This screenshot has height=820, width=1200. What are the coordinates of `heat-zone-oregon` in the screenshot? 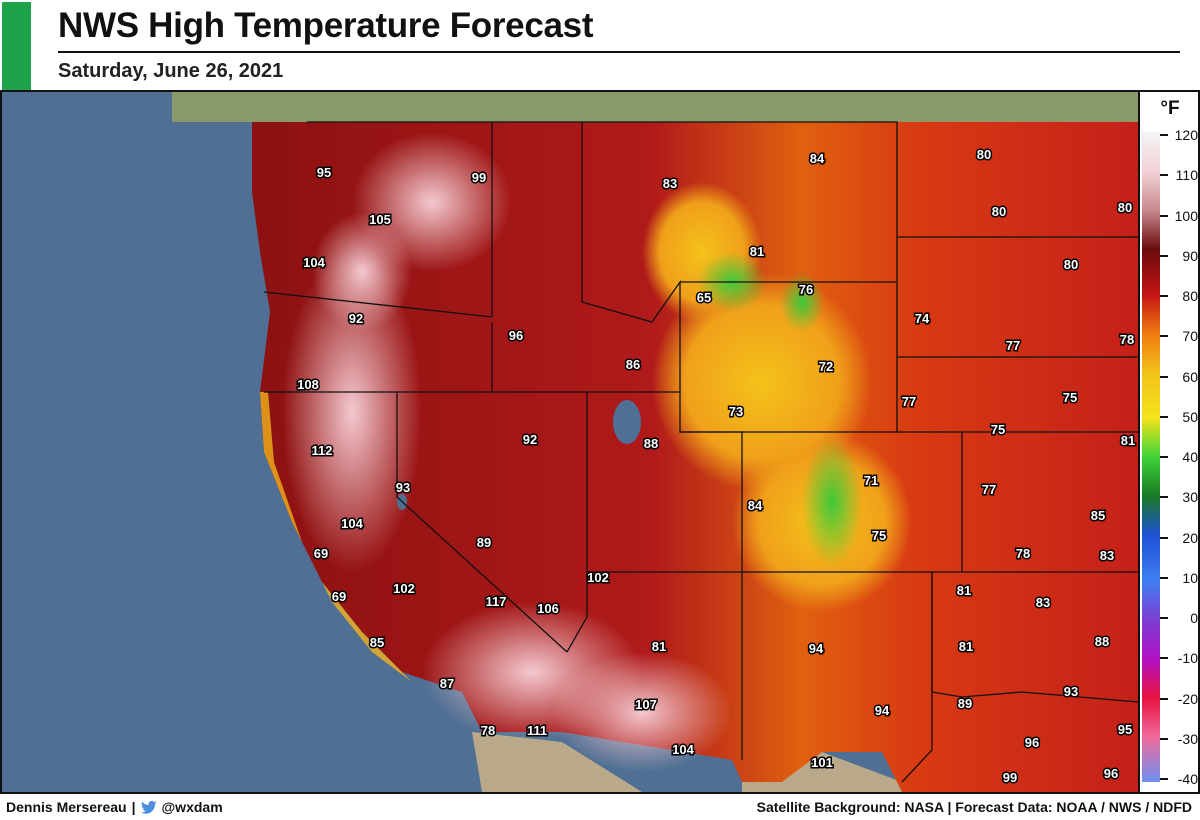 It's located at (362, 272).